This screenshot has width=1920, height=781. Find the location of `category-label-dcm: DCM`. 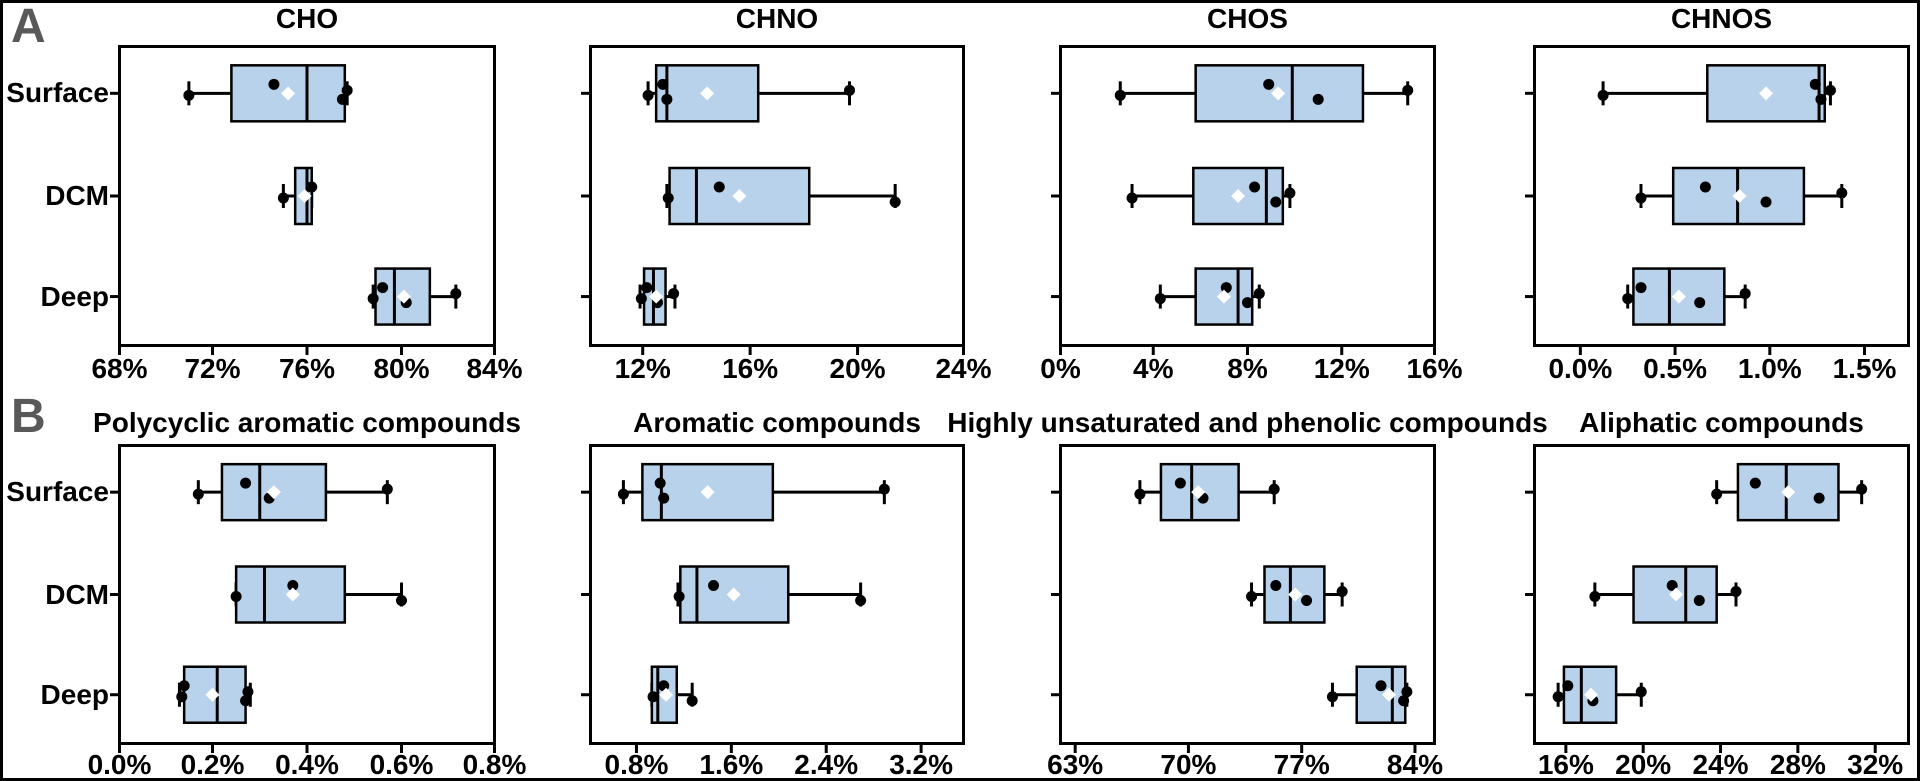

category-label-dcm: DCM is located at coordinates (77, 195).